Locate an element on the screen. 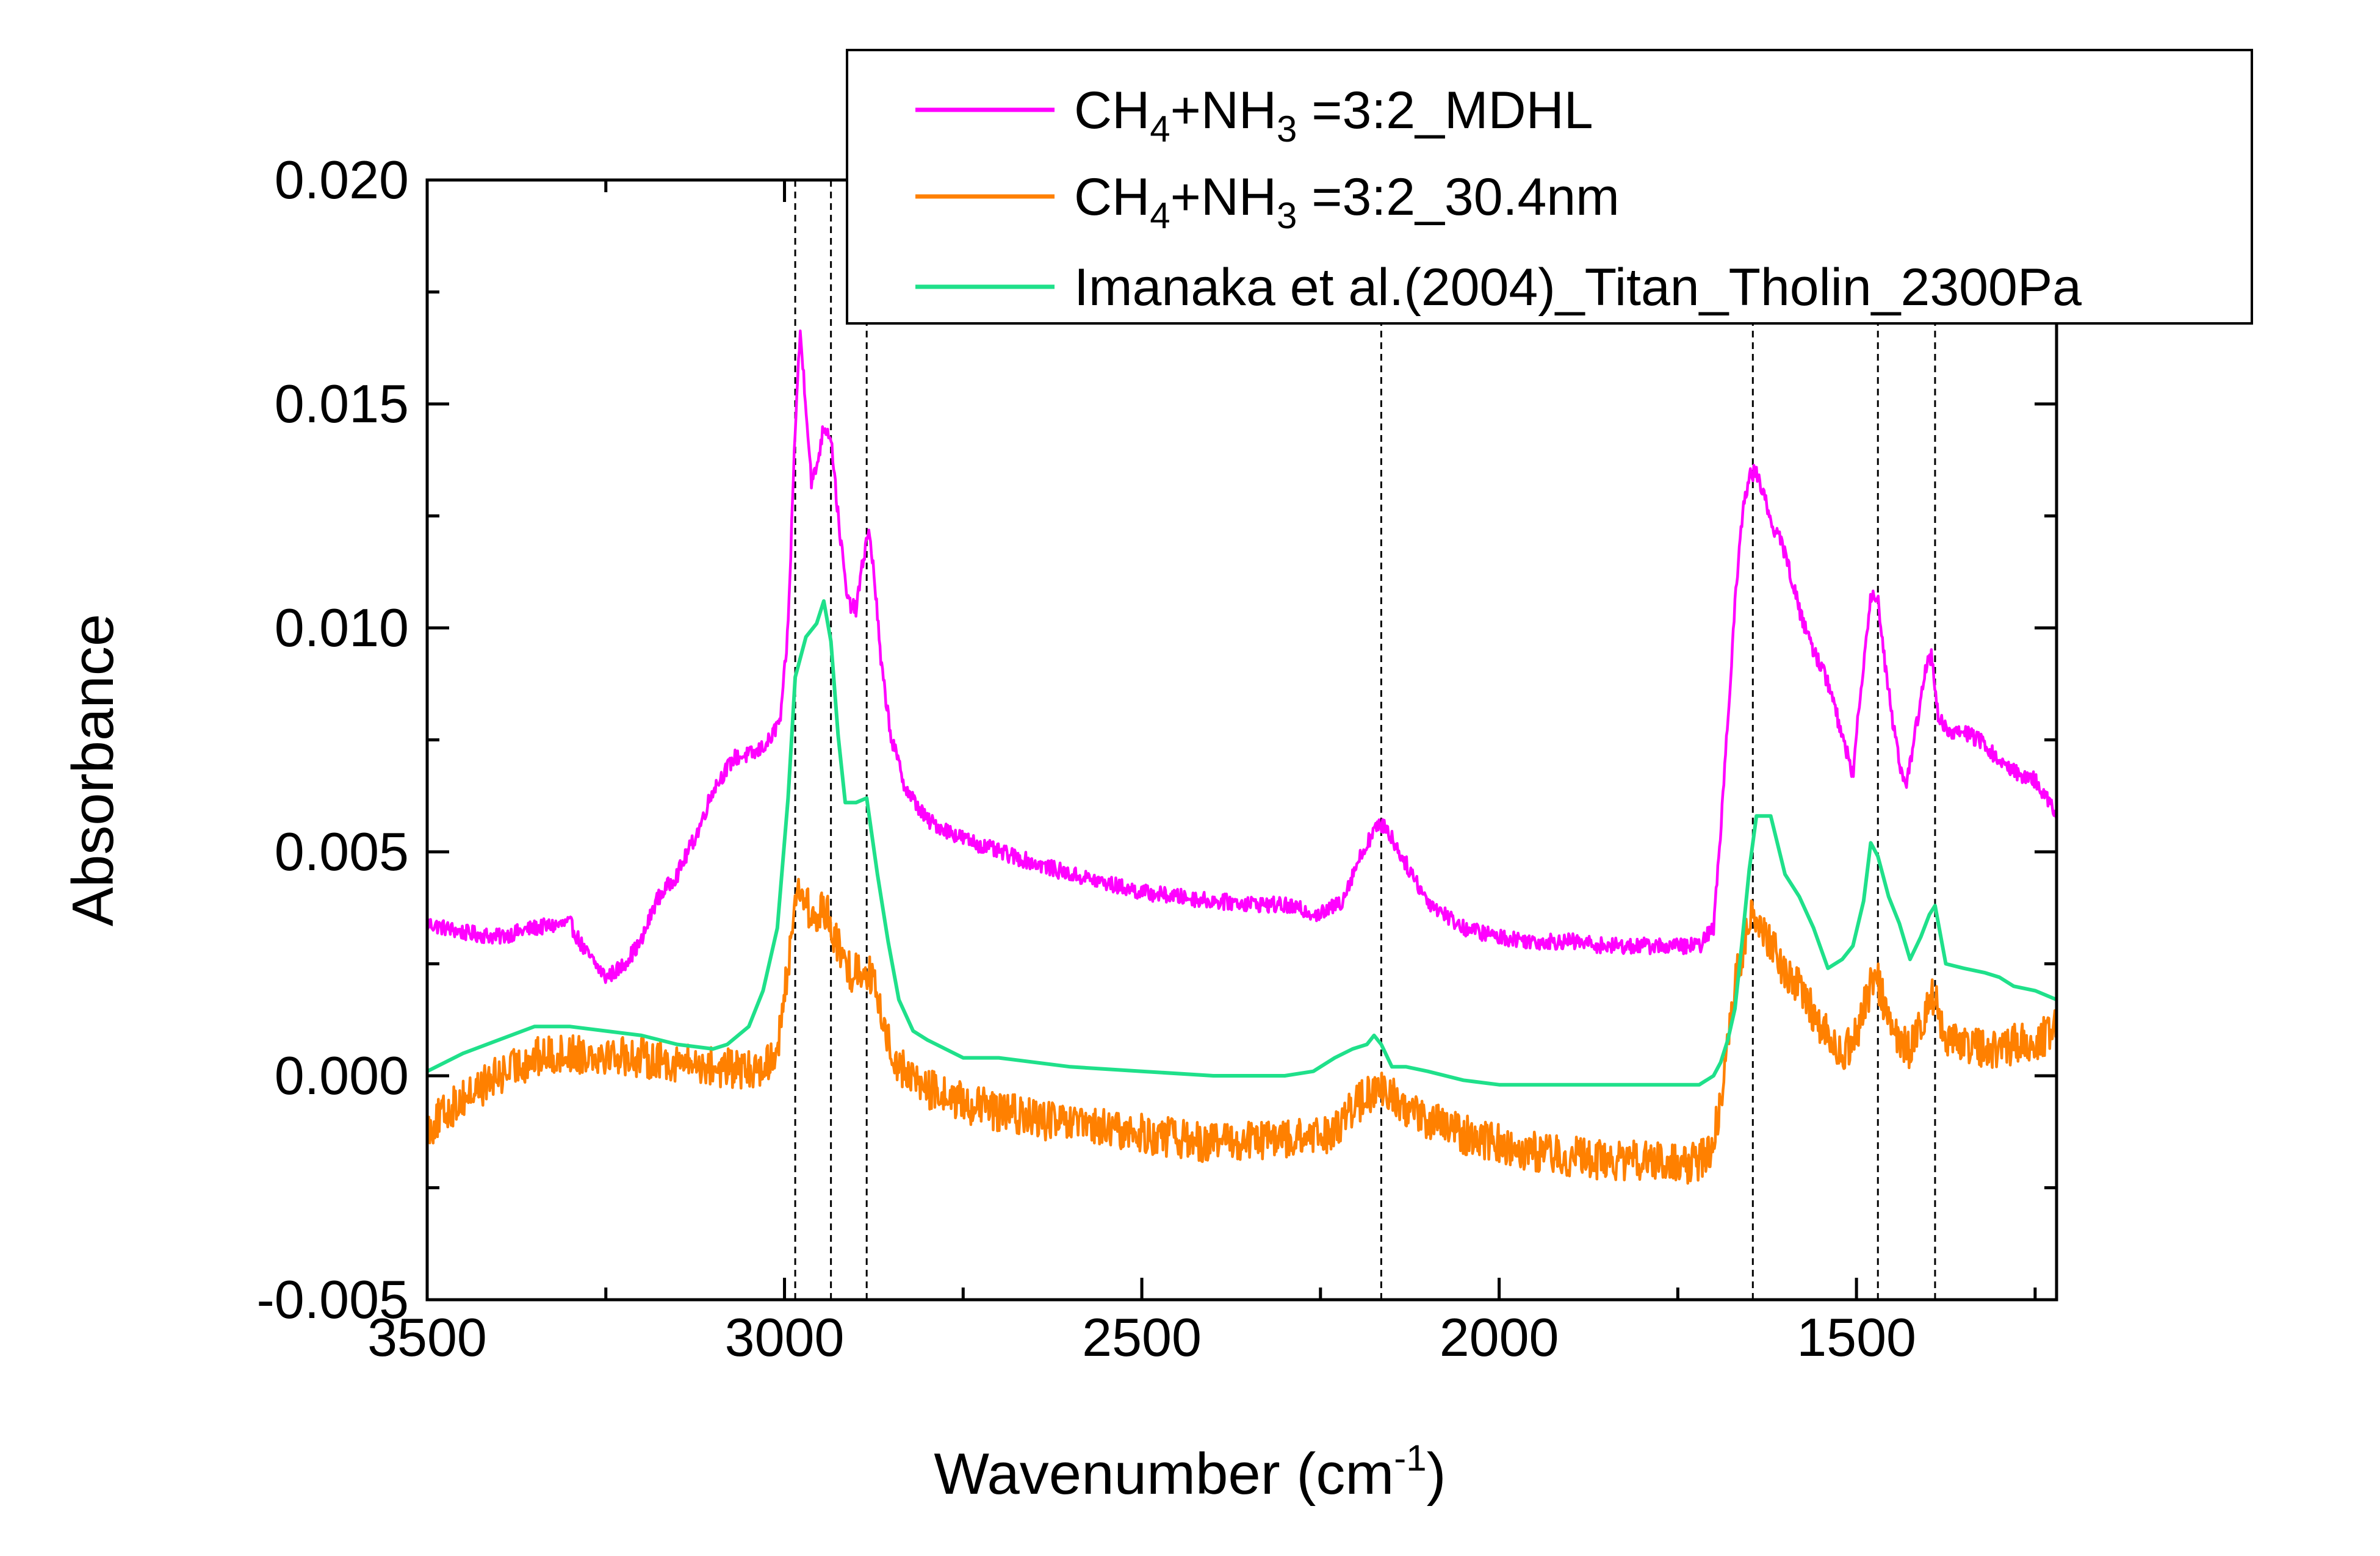 This screenshot has width=2380, height=1556. y-tick-label: 0.005 is located at coordinates (342, 852).